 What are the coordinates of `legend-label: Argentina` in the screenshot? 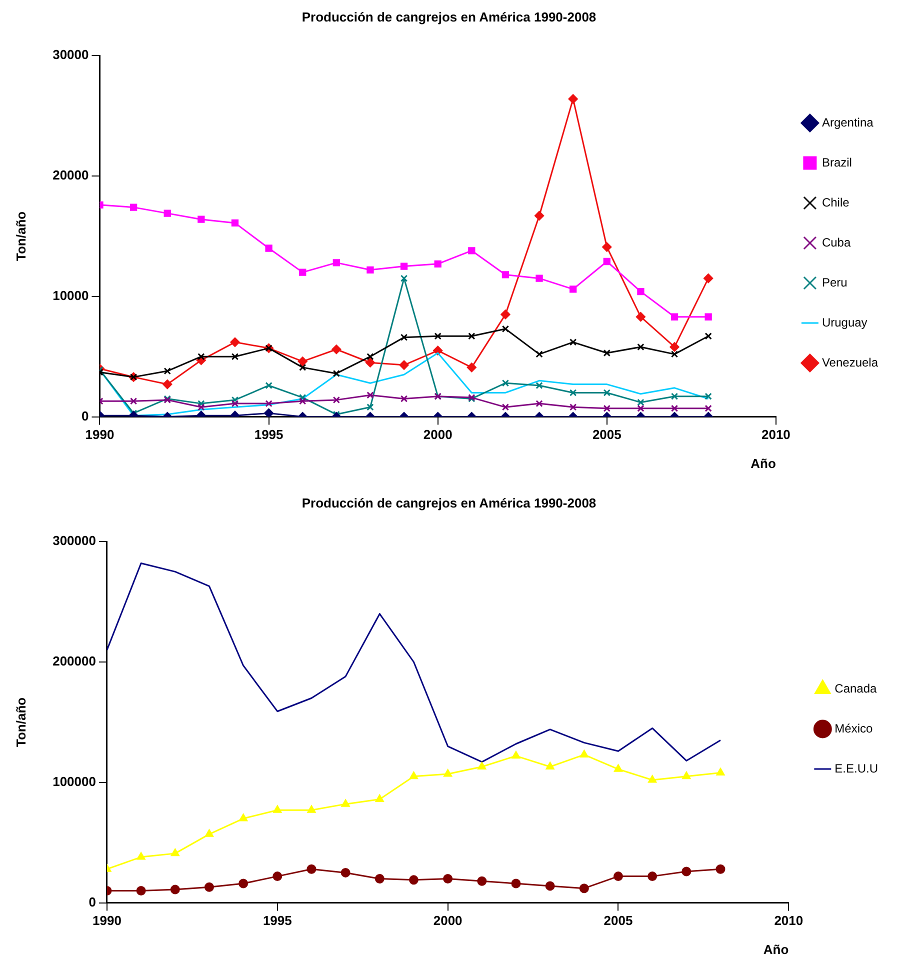 It's located at (848, 122).